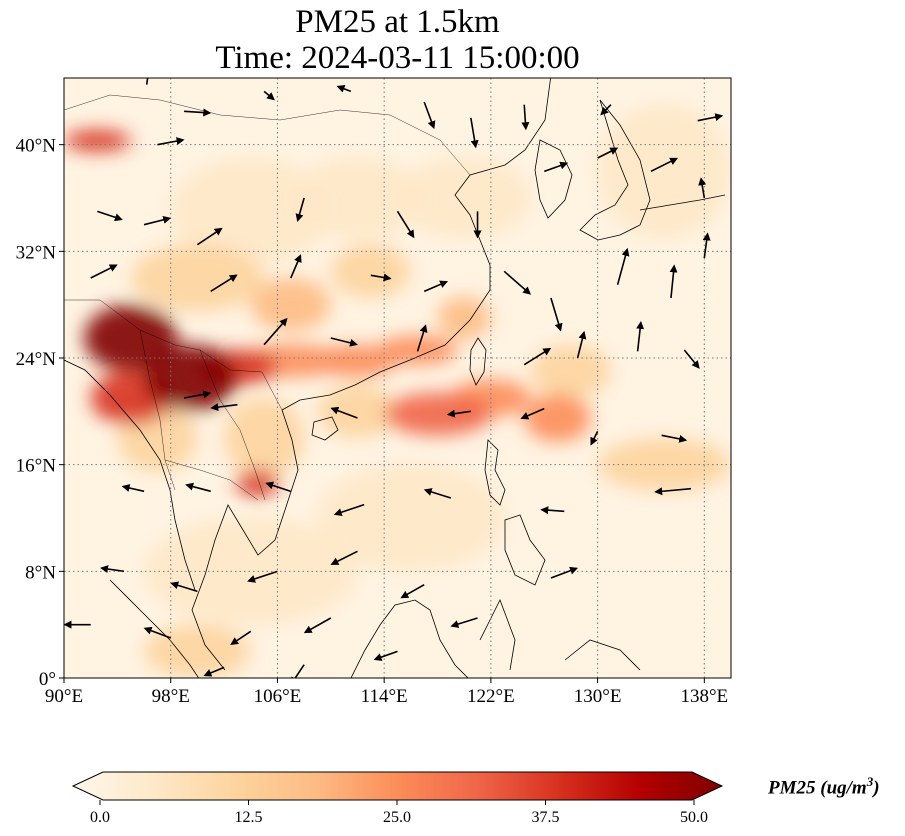 The height and width of the screenshot is (836, 905). What do you see at coordinates (497, 635) in the screenshot?
I see `coastline-sulawesi` at bounding box center [497, 635].